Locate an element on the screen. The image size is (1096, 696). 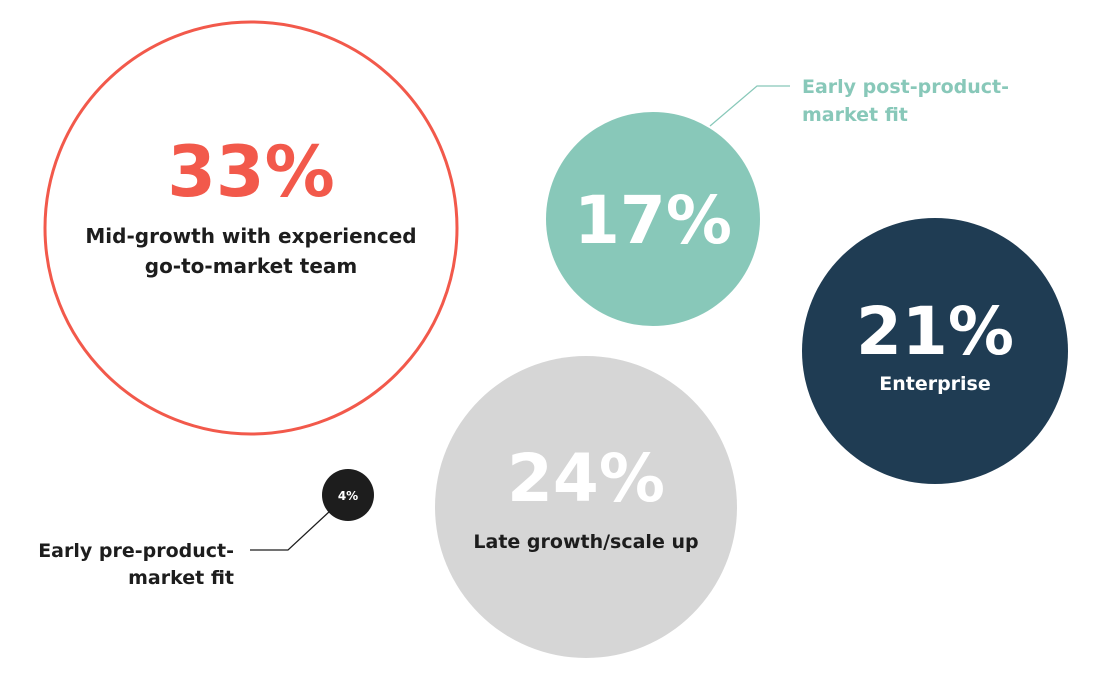
bubble-value-label: 4% is located at coordinates (348, 496).